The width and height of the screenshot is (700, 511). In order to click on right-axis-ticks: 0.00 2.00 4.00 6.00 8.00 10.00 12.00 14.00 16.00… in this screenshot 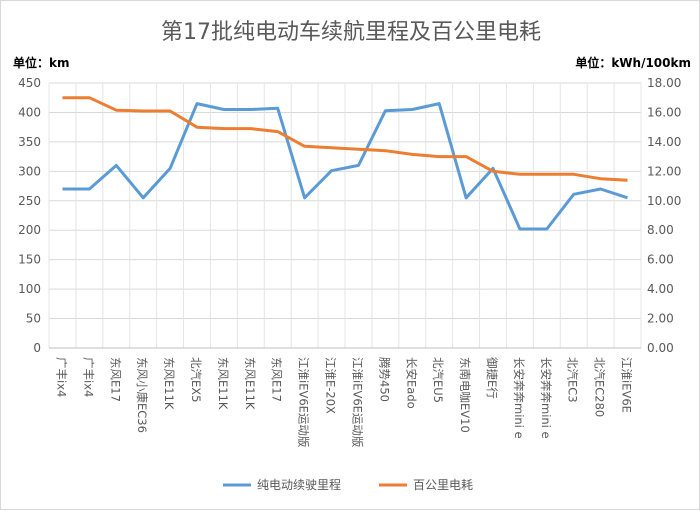, I will do `click(664, 215)`.